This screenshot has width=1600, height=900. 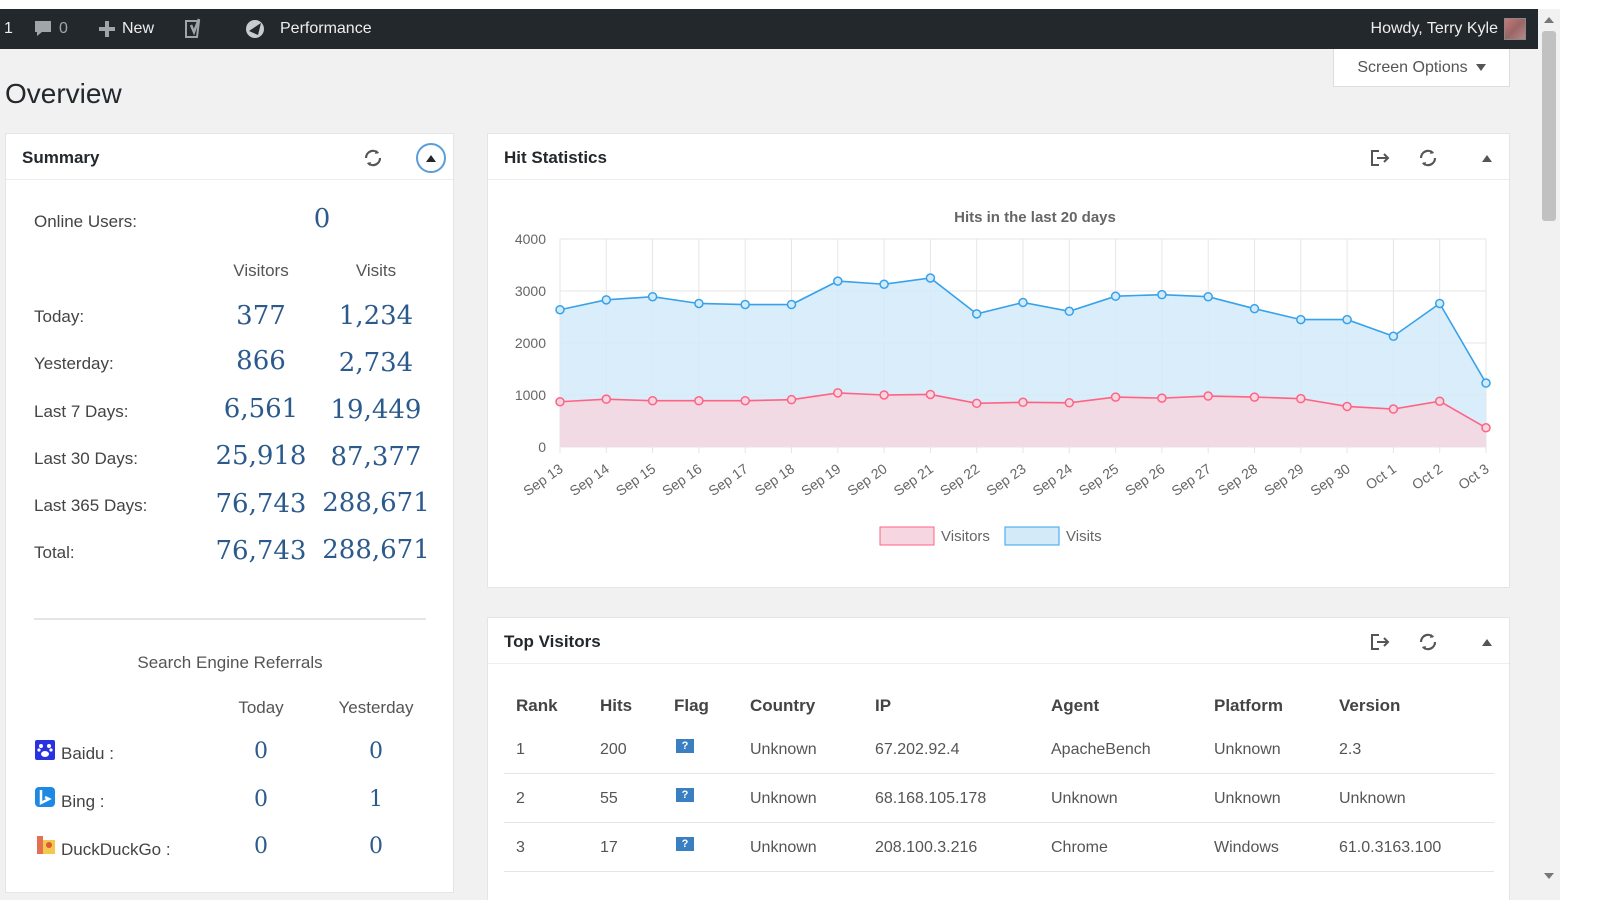 I want to click on greeting: Howdy, Terry Kyle, so click(x=1434, y=28).